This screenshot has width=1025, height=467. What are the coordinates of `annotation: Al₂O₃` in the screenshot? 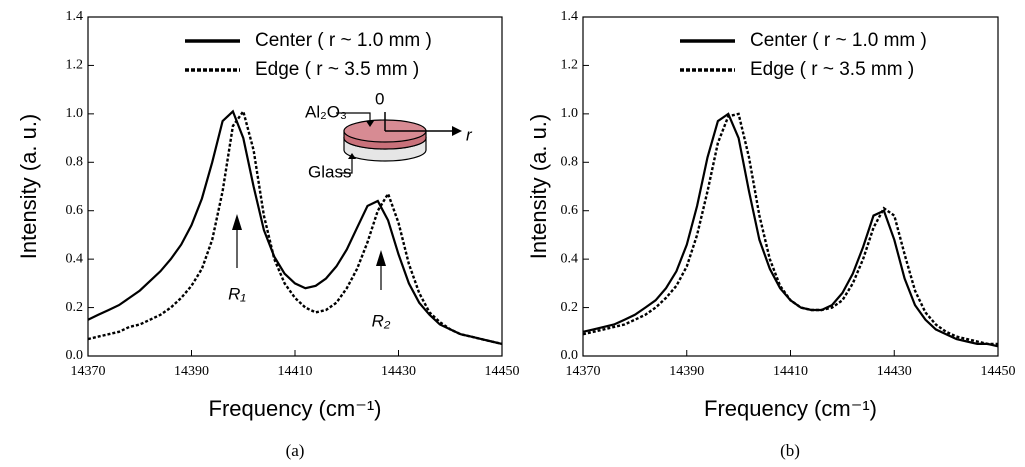 It's located at (326, 111).